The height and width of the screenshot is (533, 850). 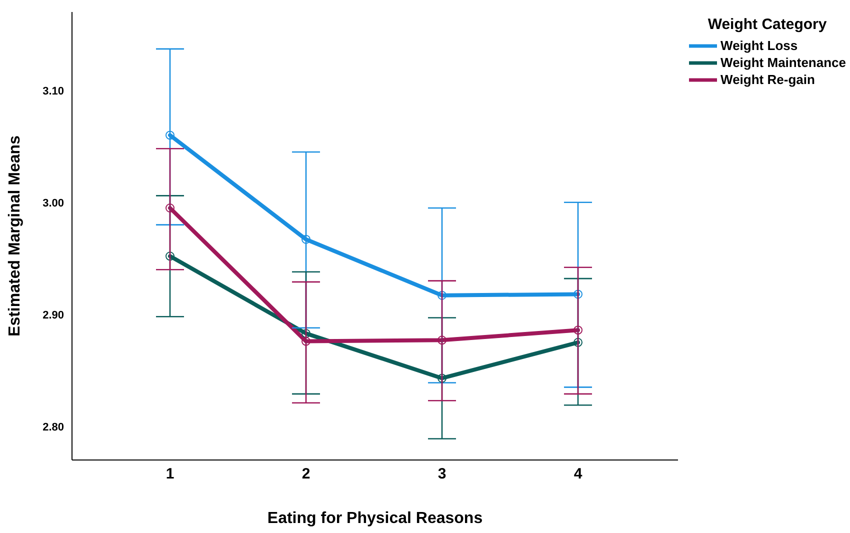 I want to click on x-tick-label: 4, so click(x=578, y=474).